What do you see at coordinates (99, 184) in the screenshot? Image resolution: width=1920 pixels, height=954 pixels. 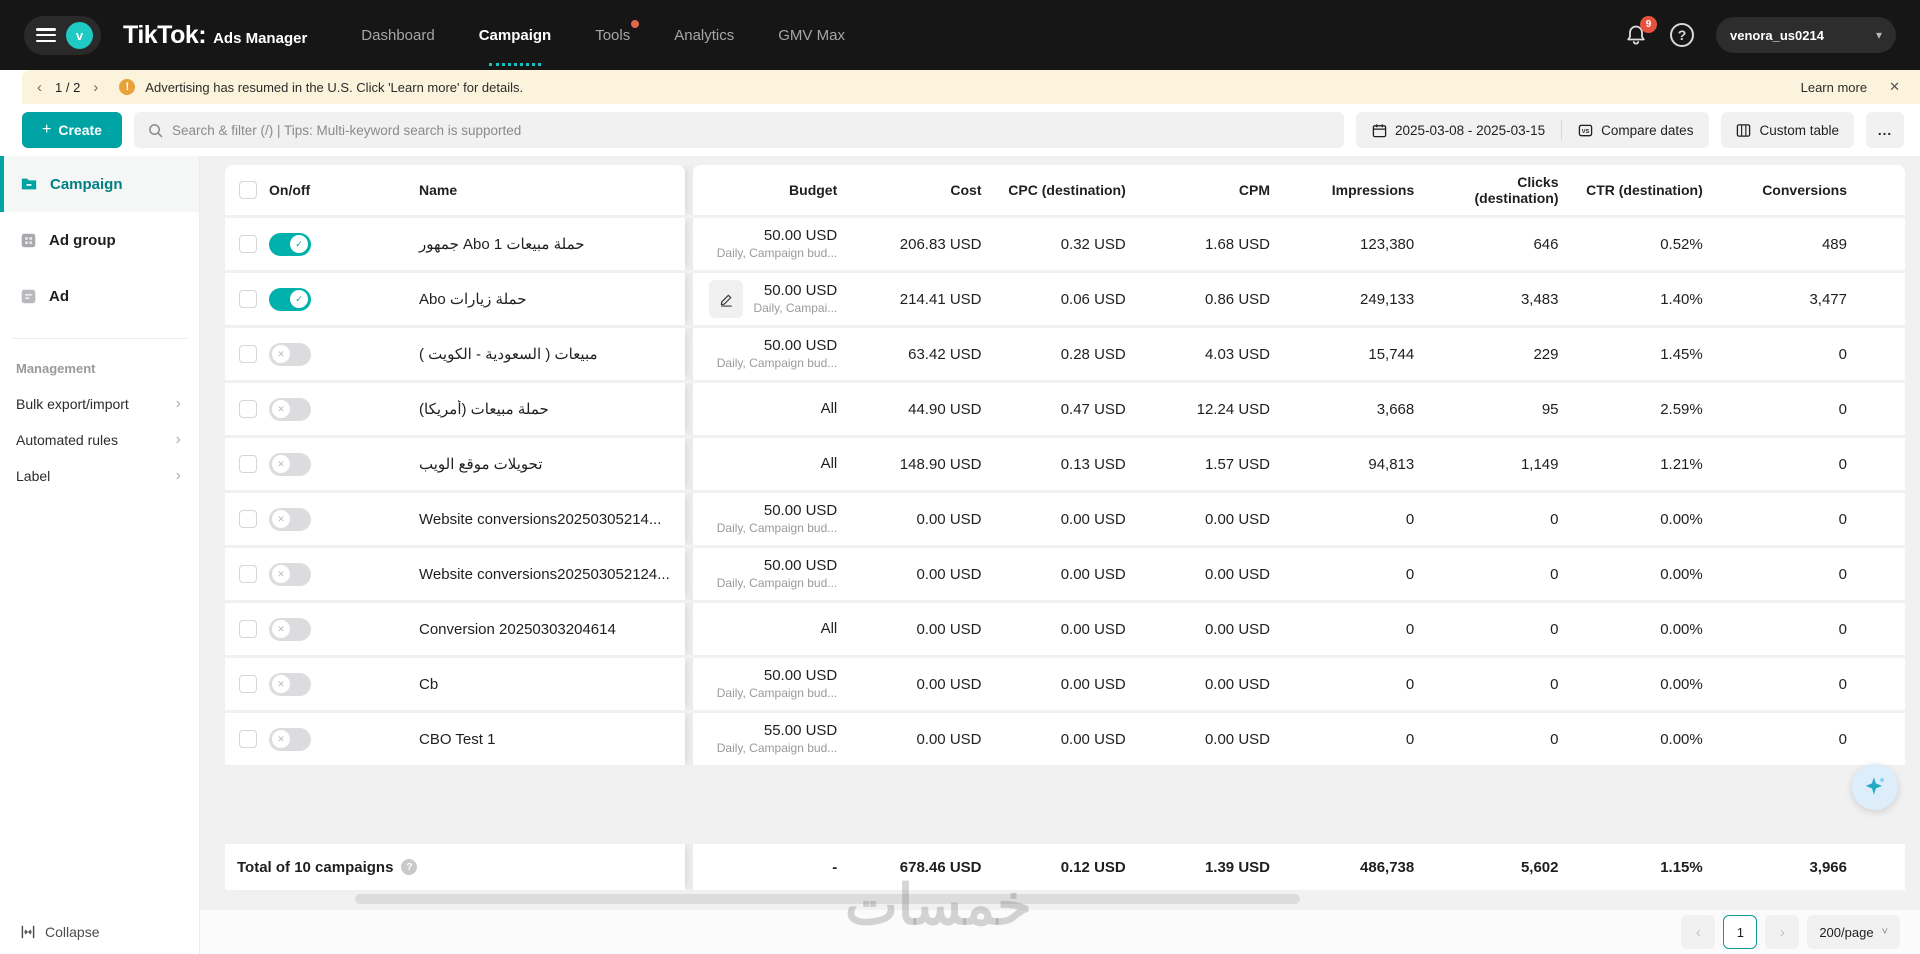 I see `sidebar-item-campaign: Campaign` at bounding box center [99, 184].